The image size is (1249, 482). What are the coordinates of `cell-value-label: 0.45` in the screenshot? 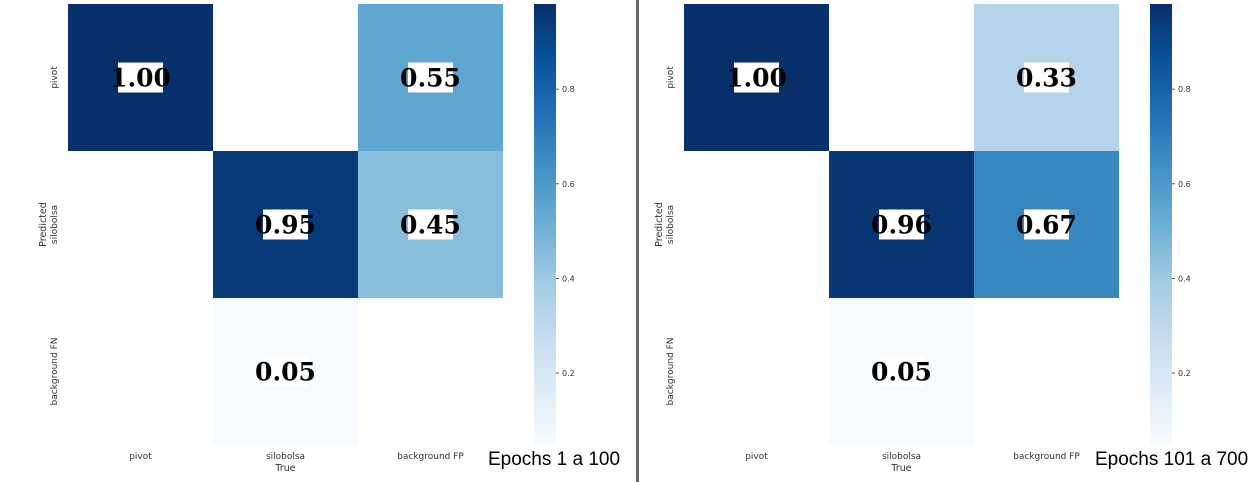 It's located at (430, 225).